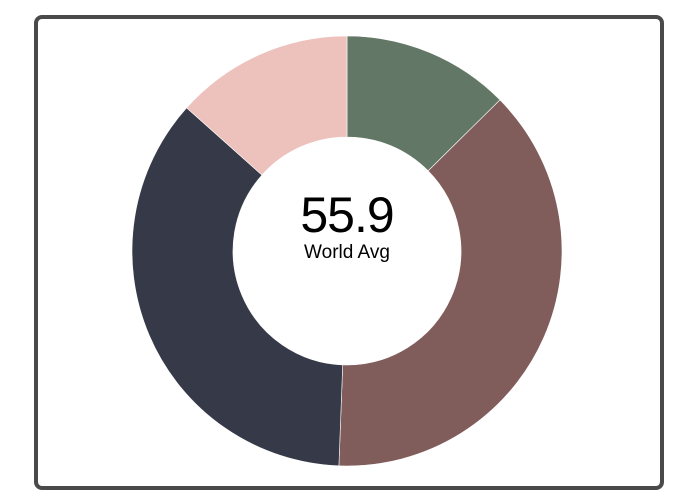 The height and width of the screenshot is (500, 684). What do you see at coordinates (347, 215) in the screenshot?
I see `world-average-value: 55.9` at bounding box center [347, 215].